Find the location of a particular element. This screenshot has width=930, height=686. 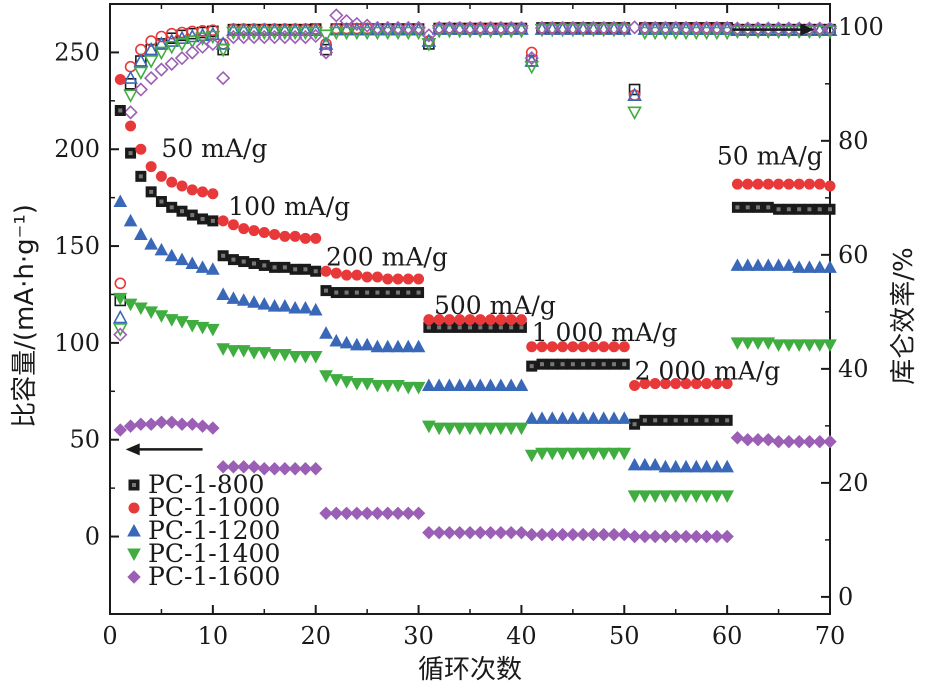

arrow-head is located at coordinates (807, 29).